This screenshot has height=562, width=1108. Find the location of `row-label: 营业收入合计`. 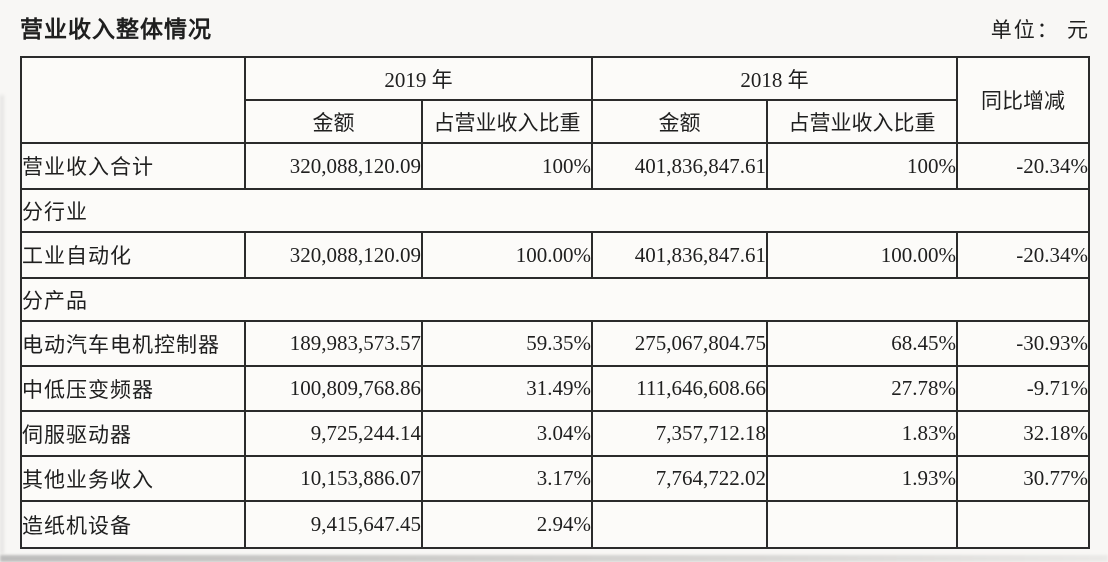

row-label: 营业收入合计 is located at coordinates (133, 166).